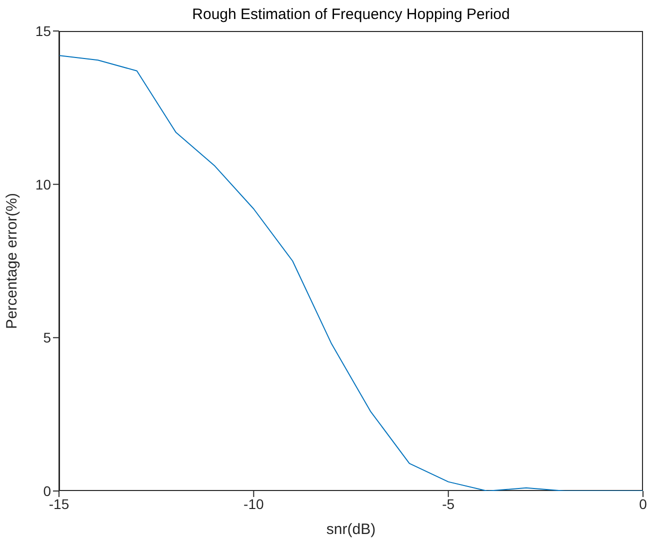 The height and width of the screenshot is (552, 649). What do you see at coordinates (11, 261) in the screenshot?
I see `y-axis-title: Percentage error(%)` at bounding box center [11, 261].